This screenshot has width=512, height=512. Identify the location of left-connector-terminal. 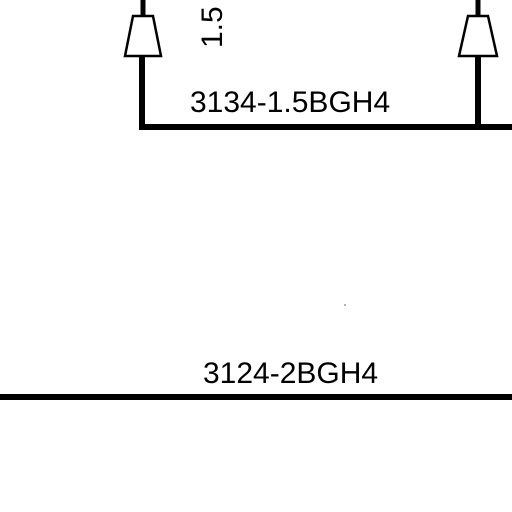
(143, 36).